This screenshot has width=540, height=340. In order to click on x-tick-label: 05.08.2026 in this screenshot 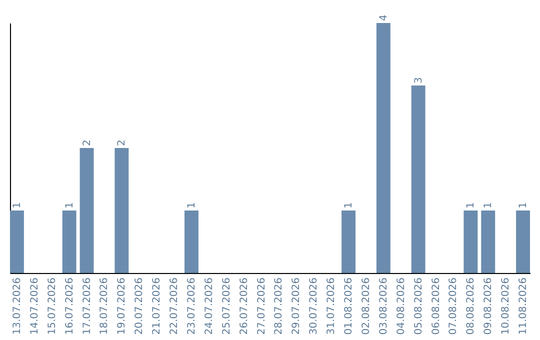, I will do `click(418, 306)`.